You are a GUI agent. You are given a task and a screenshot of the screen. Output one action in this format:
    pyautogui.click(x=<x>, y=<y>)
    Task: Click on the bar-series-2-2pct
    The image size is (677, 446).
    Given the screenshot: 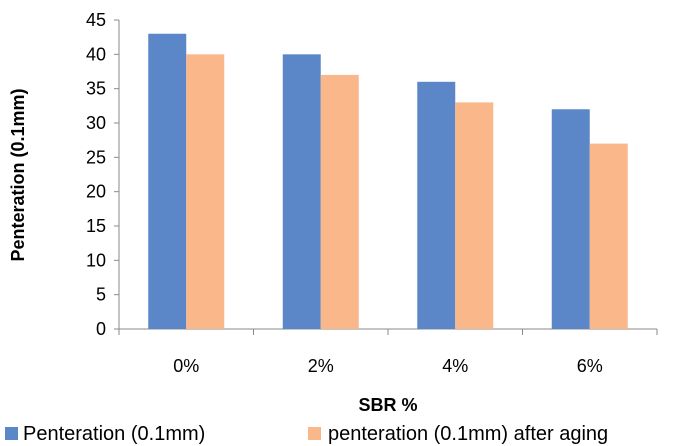 What is the action you would take?
    pyautogui.click(x=339, y=201)
    